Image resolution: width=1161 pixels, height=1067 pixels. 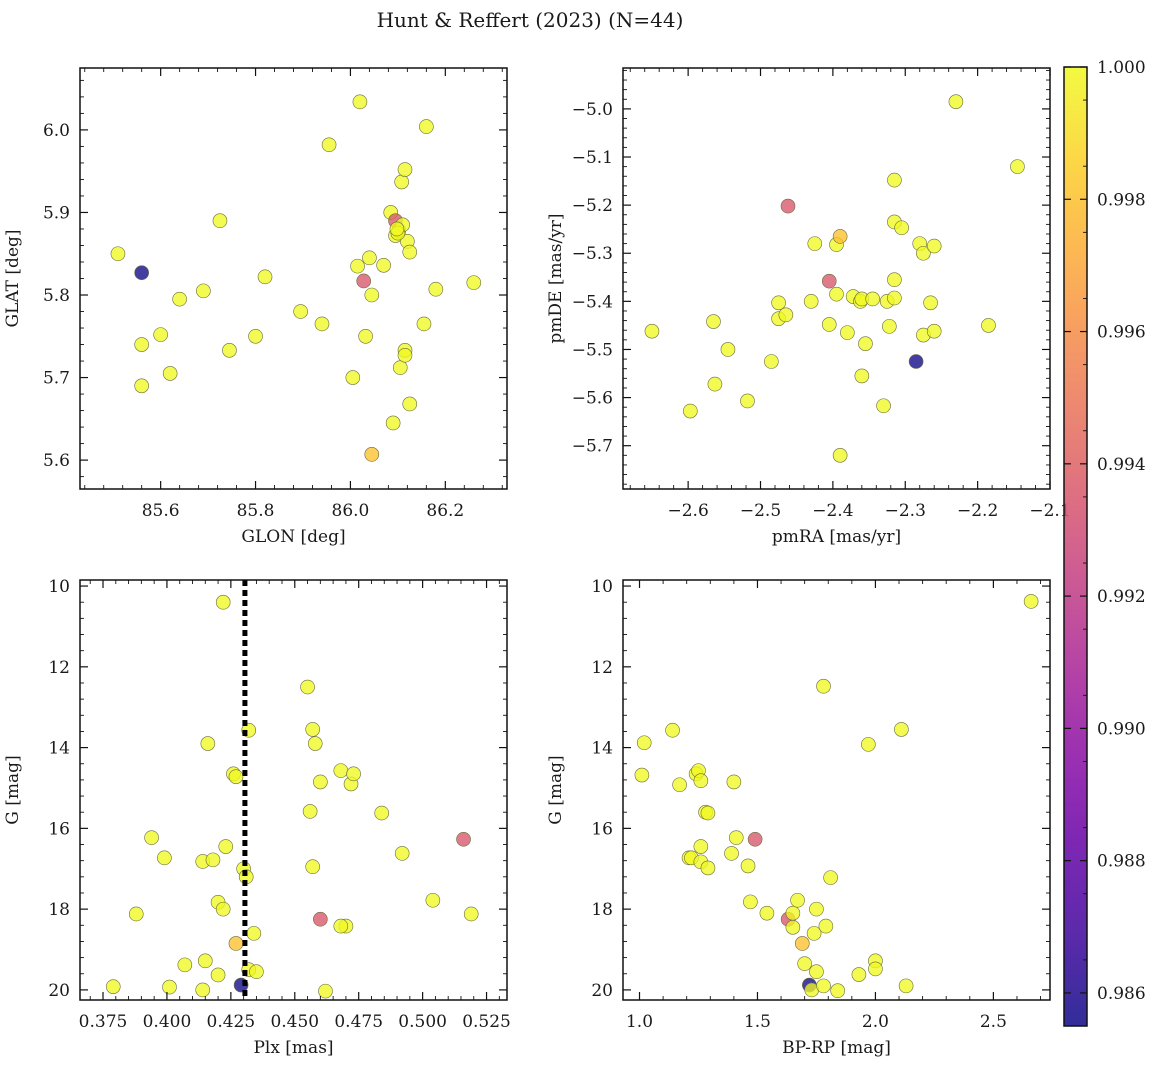 What do you see at coordinates (760, 511) in the screenshot?
I see `x-tick-label: −2.5` at bounding box center [760, 511].